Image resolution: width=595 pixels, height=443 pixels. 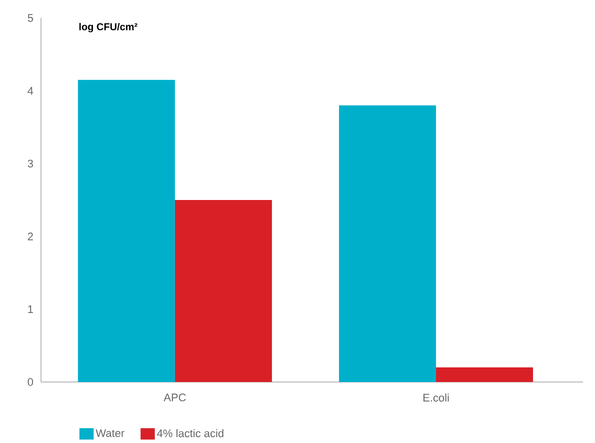 I want to click on x-tick-label: E.coli, so click(x=436, y=398).